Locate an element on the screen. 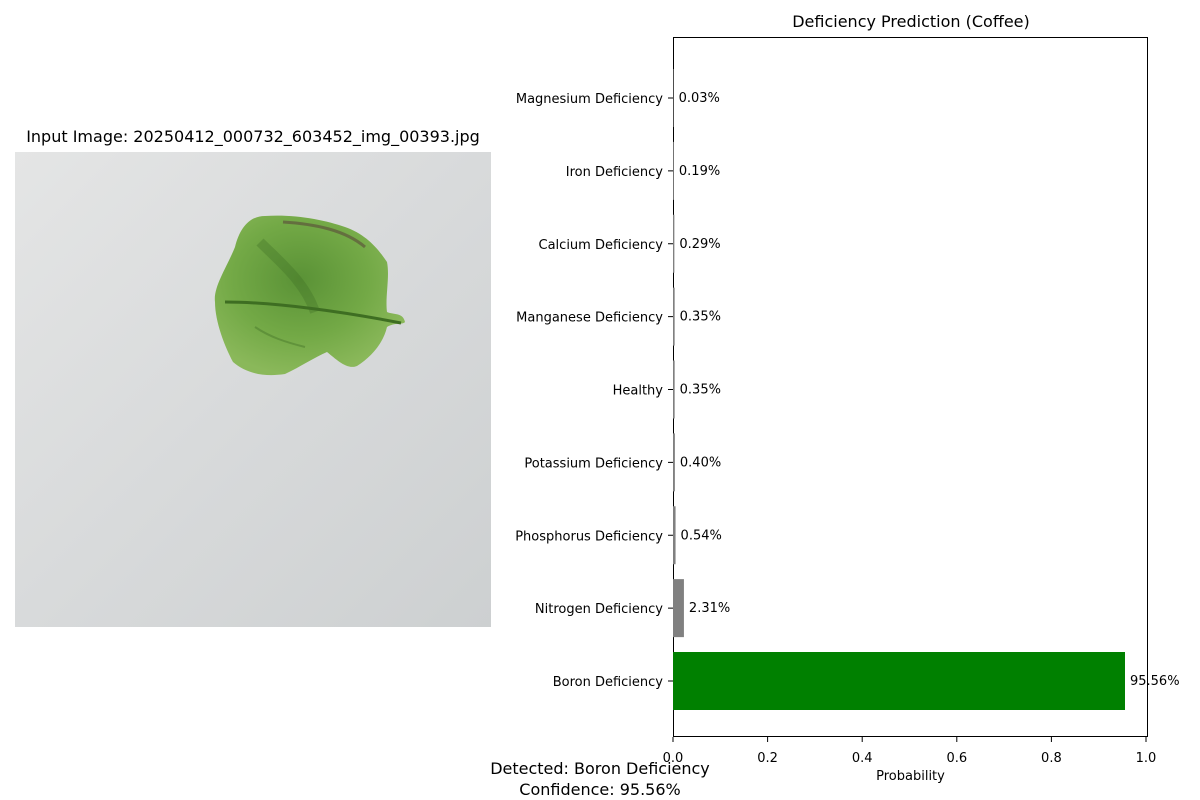  y-tick-label-8: Boron Deficiency is located at coordinates (608, 682).